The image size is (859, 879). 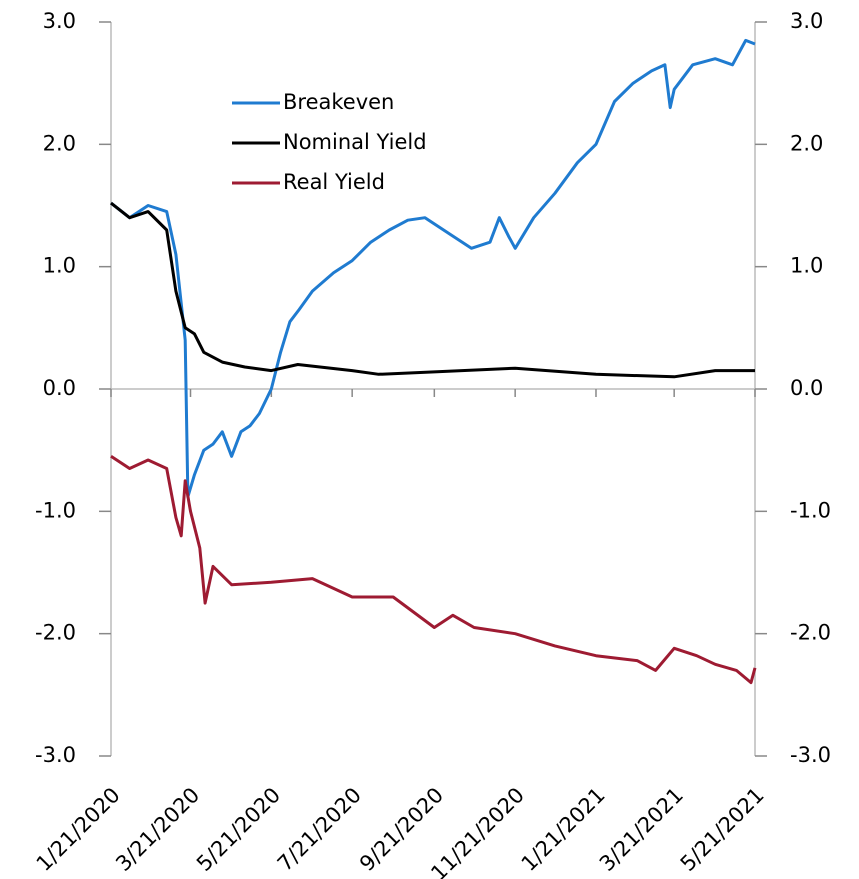 I want to click on y2-tick-label: -3.0, so click(x=810, y=755).